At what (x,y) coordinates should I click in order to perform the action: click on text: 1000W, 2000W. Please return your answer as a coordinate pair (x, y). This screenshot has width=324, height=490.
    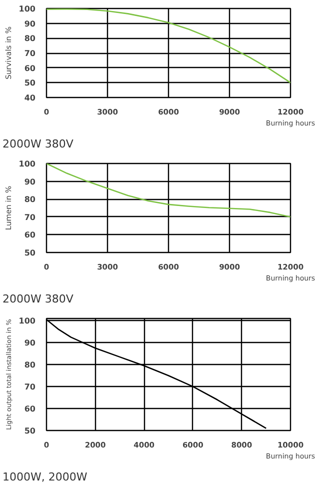
    Looking at the image, I should click on (45, 477).